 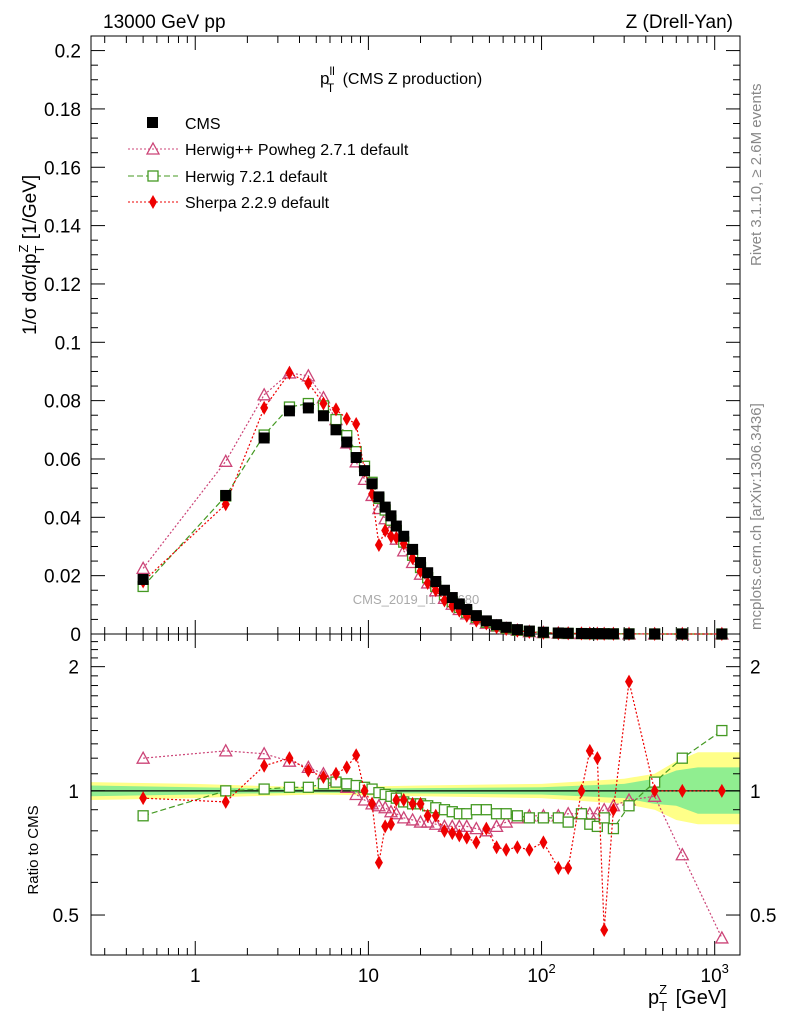 What do you see at coordinates (256, 177) in the screenshot?
I see `legend-herwig721-label: Herwig 7.2.1 default` at bounding box center [256, 177].